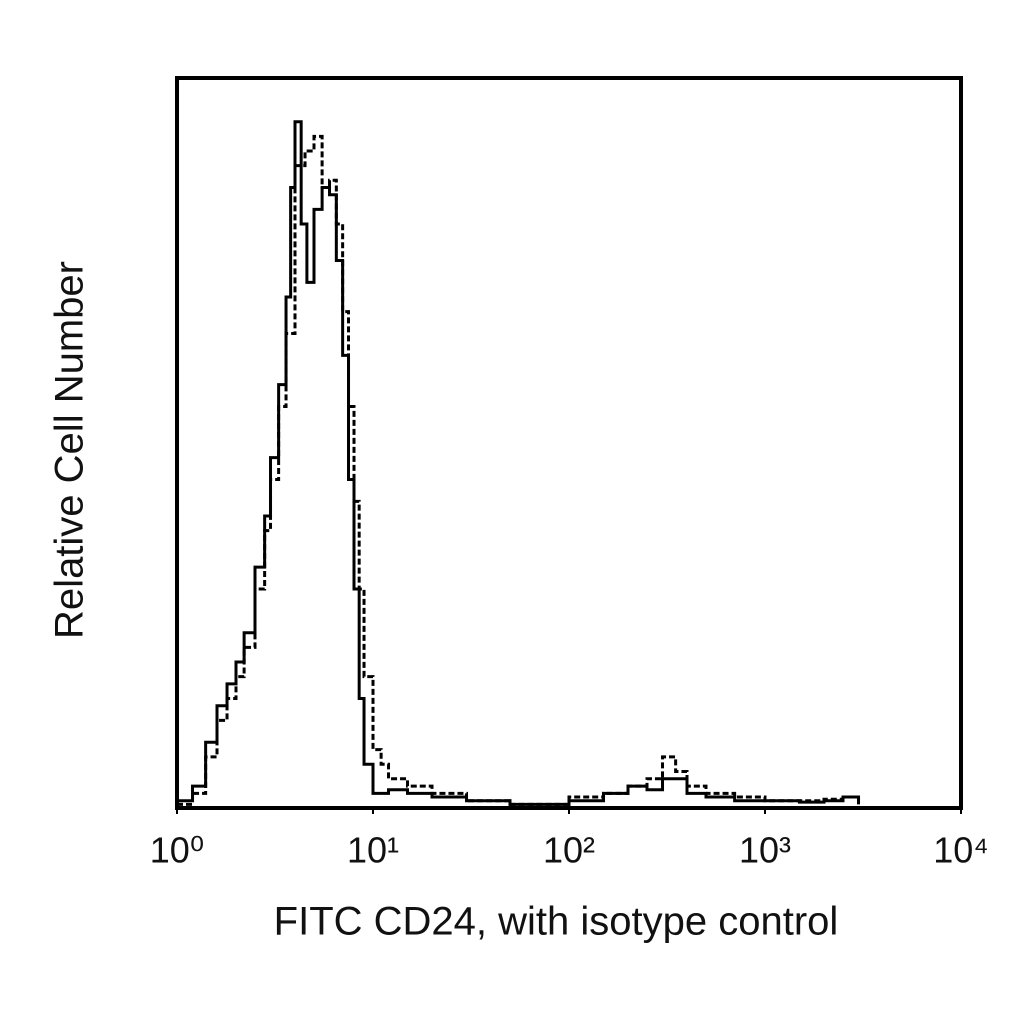  Describe the element at coordinates (70, 450) in the screenshot. I see `y-axis-label: Relative Cell Number` at that location.